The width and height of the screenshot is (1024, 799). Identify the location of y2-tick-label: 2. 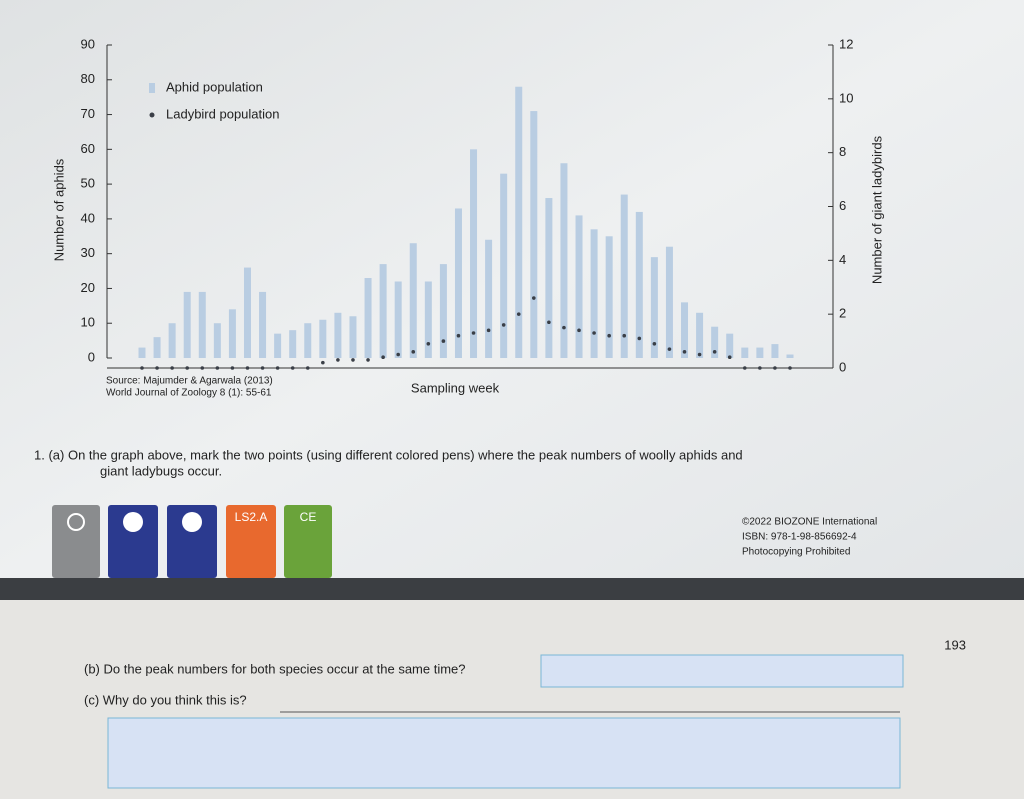
(842, 313).